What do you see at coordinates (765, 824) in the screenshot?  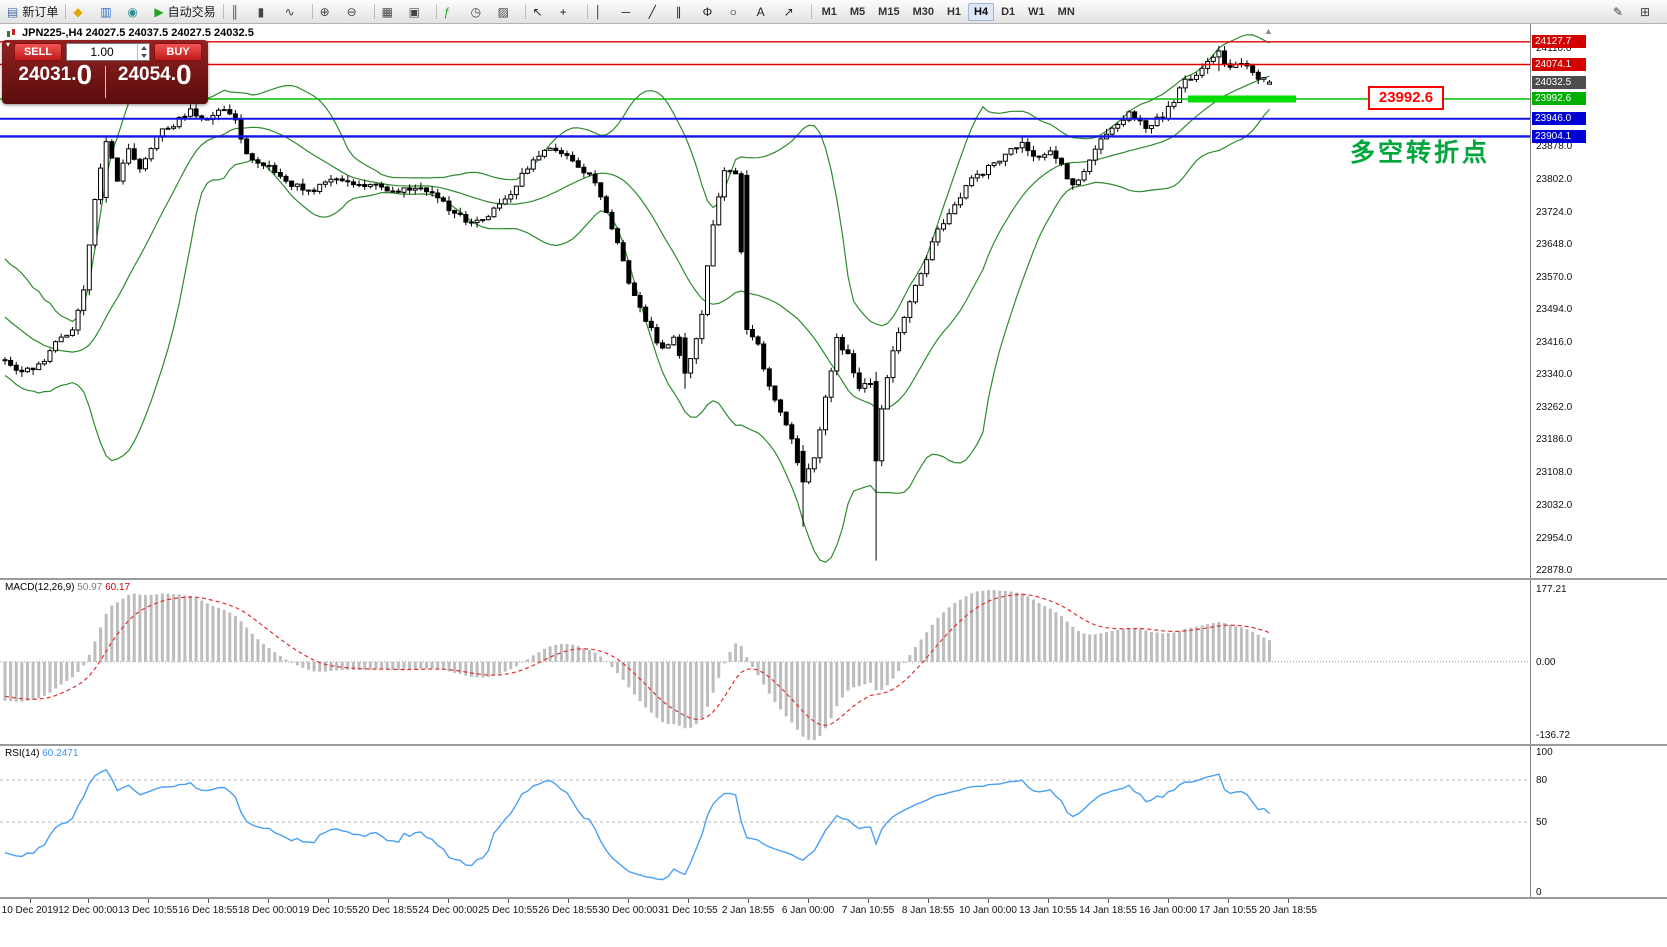 I see `rsi-layer` at bounding box center [765, 824].